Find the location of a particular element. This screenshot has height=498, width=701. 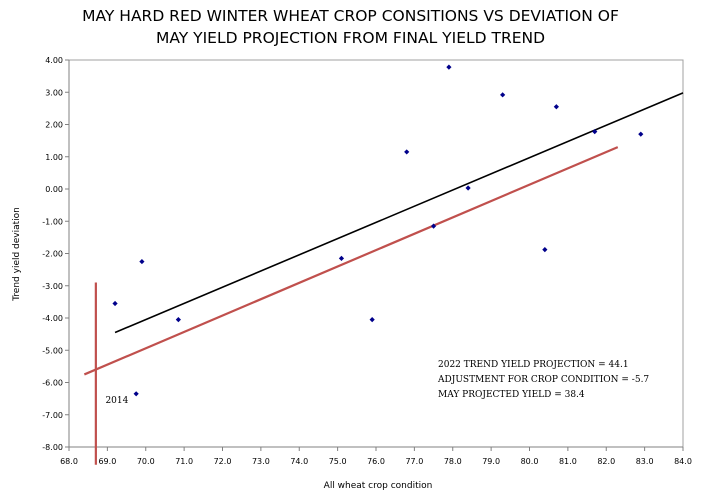

y-tick-label: 1.00 is located at coordinates (54, 157).